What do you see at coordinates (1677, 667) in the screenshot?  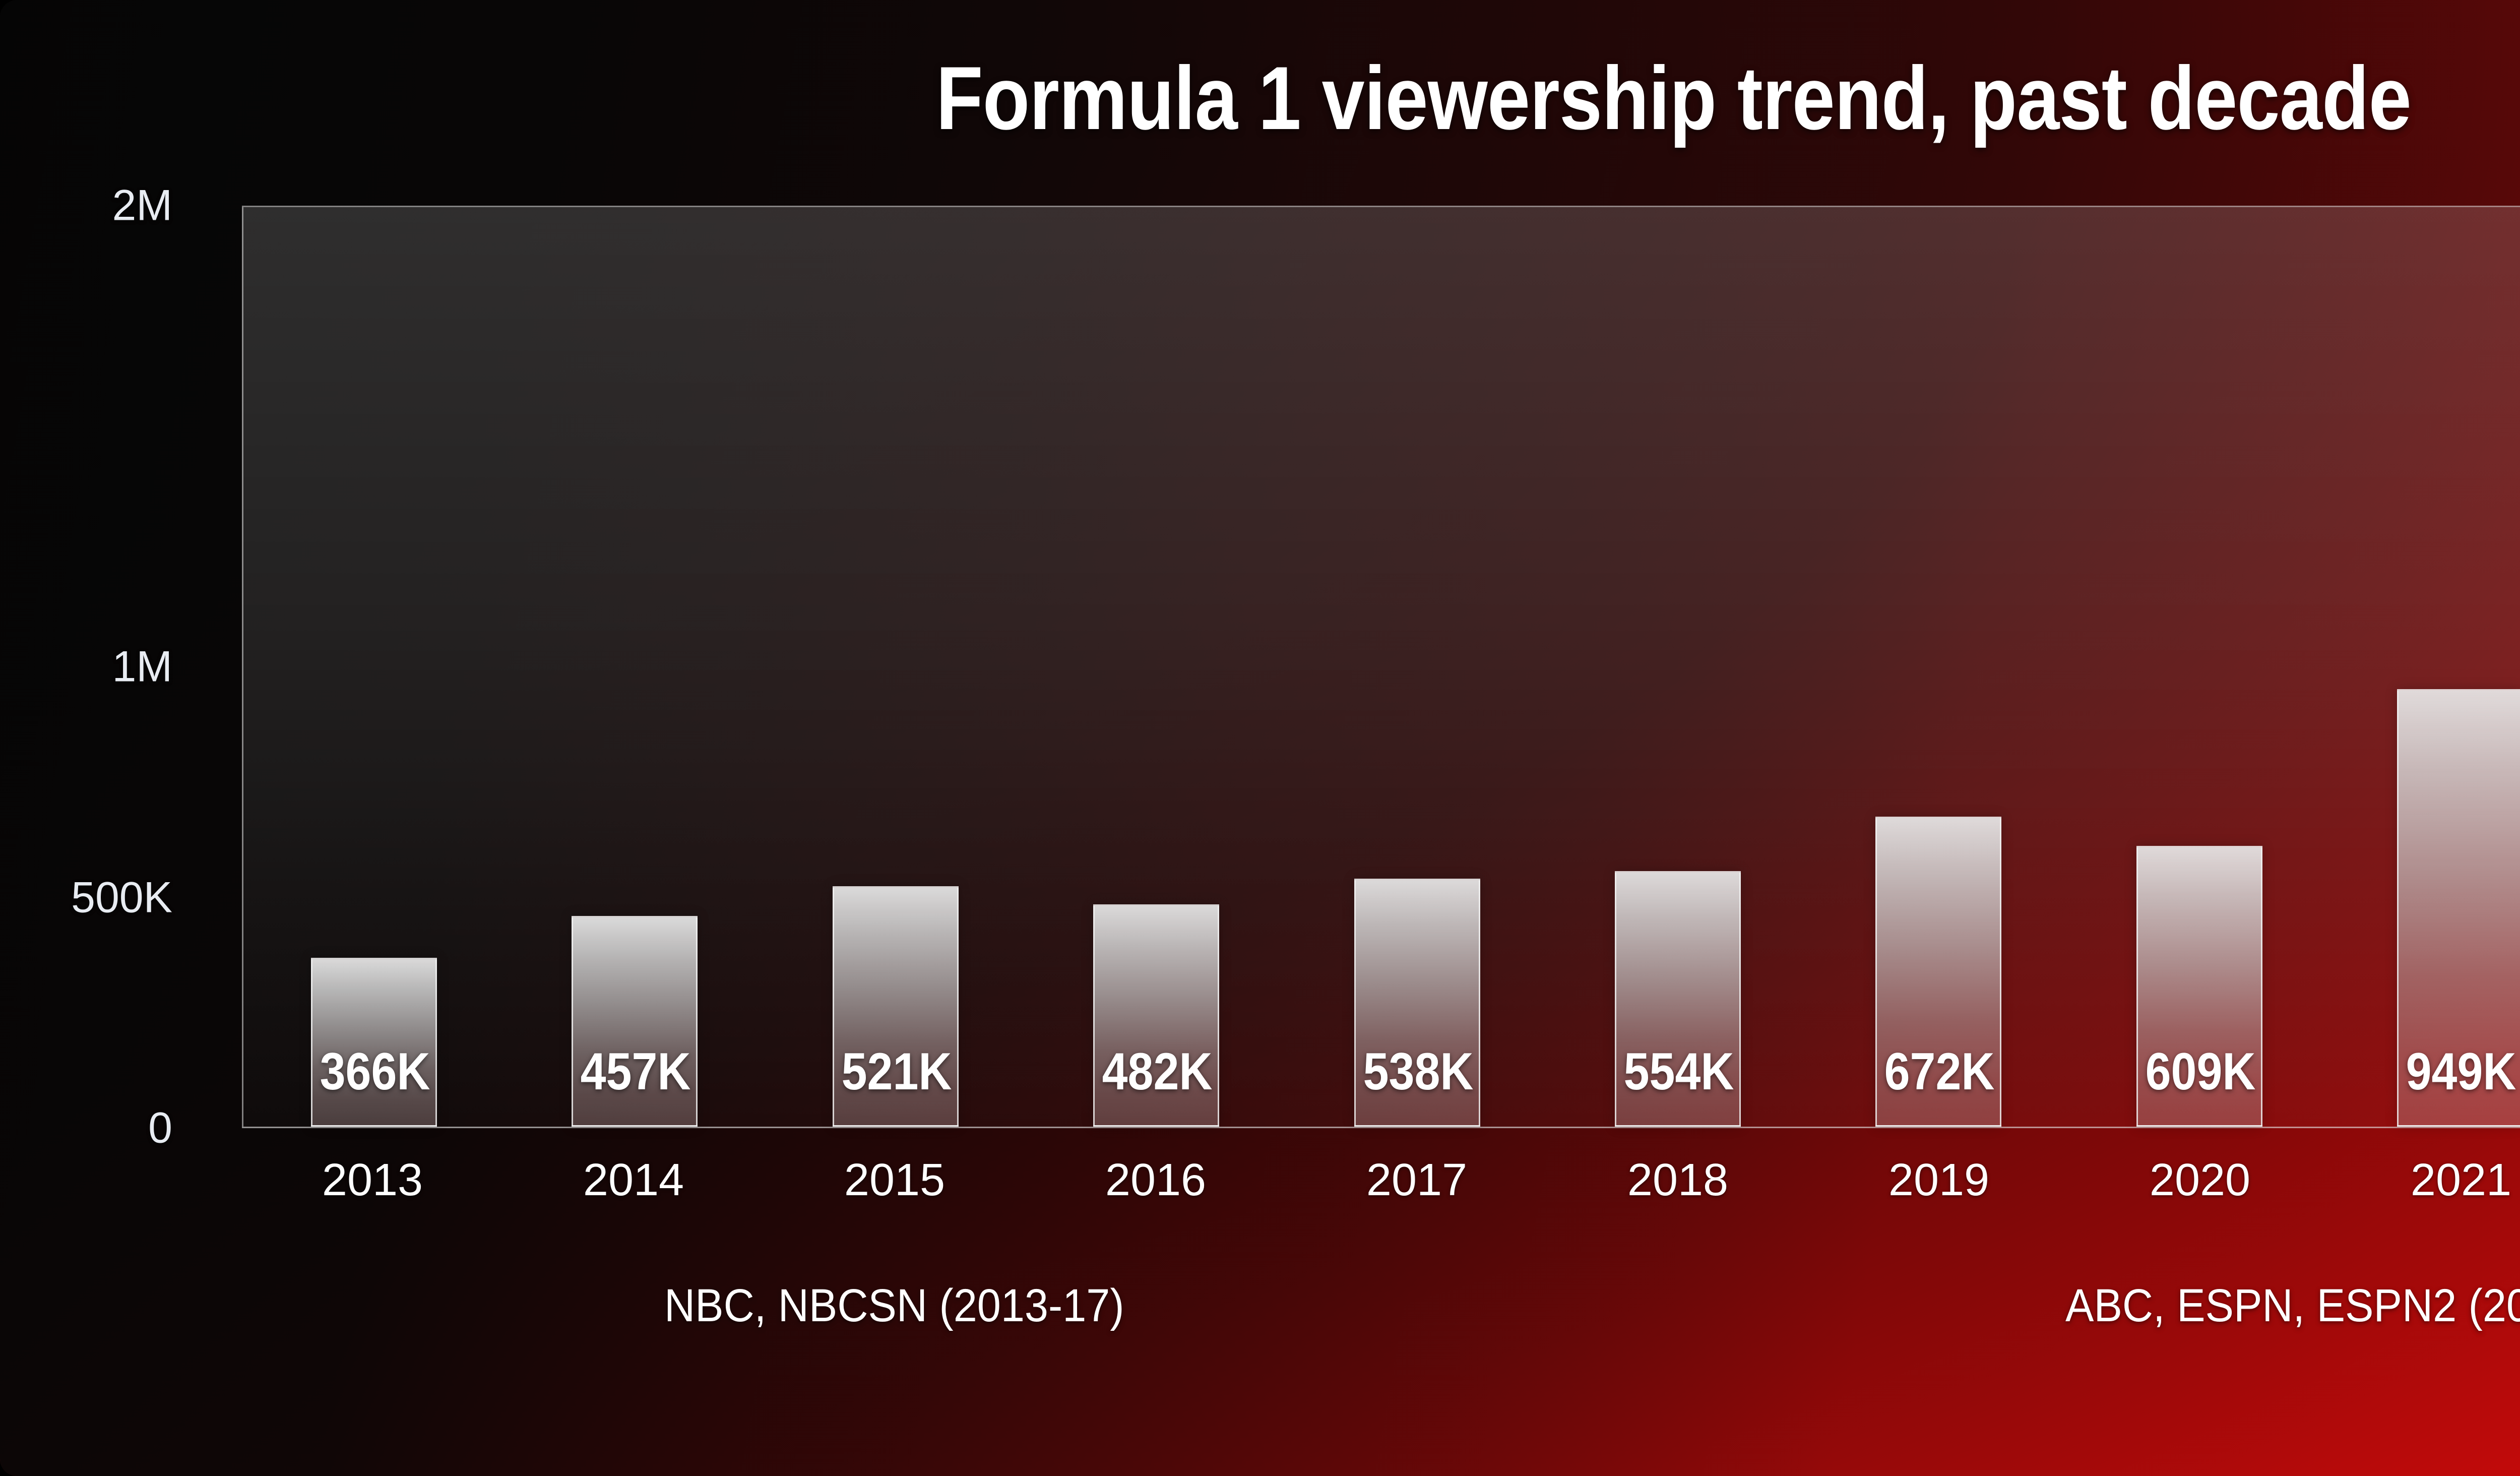 I see `bar-slot-2018: 554K` at bounding box center [1677, 667].